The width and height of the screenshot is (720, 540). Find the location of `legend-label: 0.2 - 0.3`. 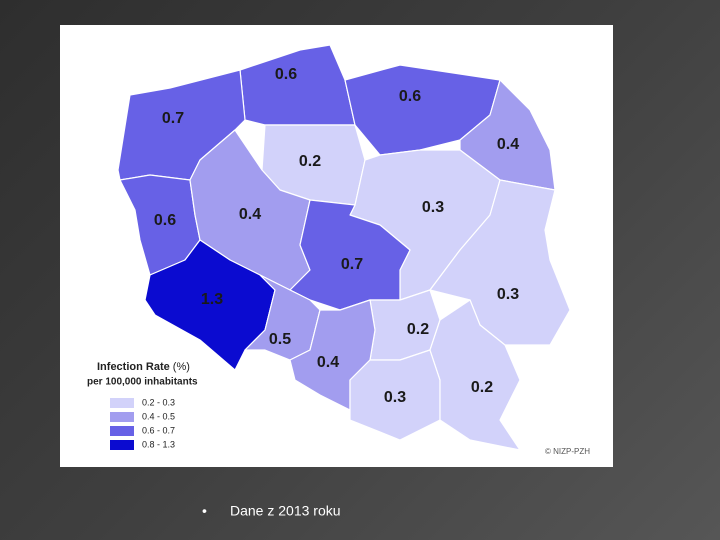

legend-label: 0.2 - 0.3 is located at coordinates (158, 402).